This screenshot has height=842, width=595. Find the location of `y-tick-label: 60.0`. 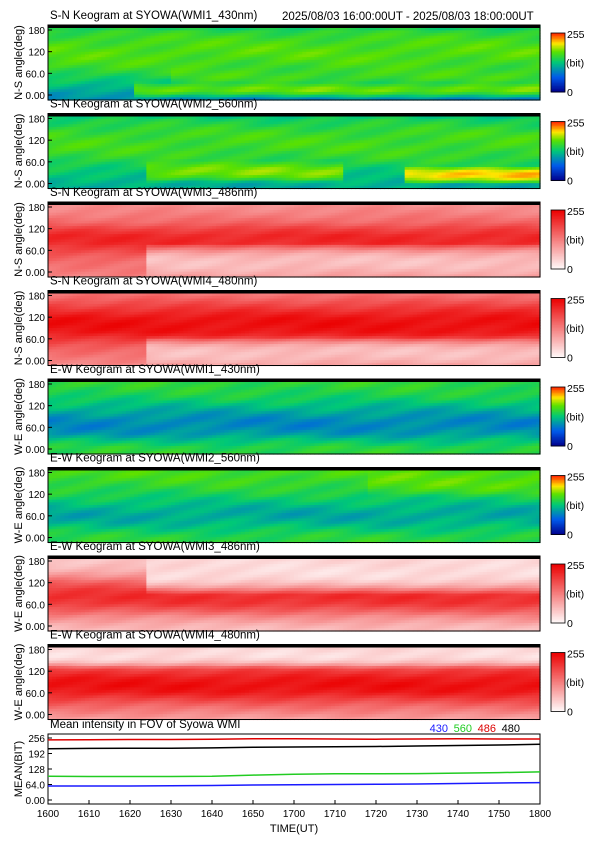

y-tick-label: 60.0 is located at coordinates (36, 74).